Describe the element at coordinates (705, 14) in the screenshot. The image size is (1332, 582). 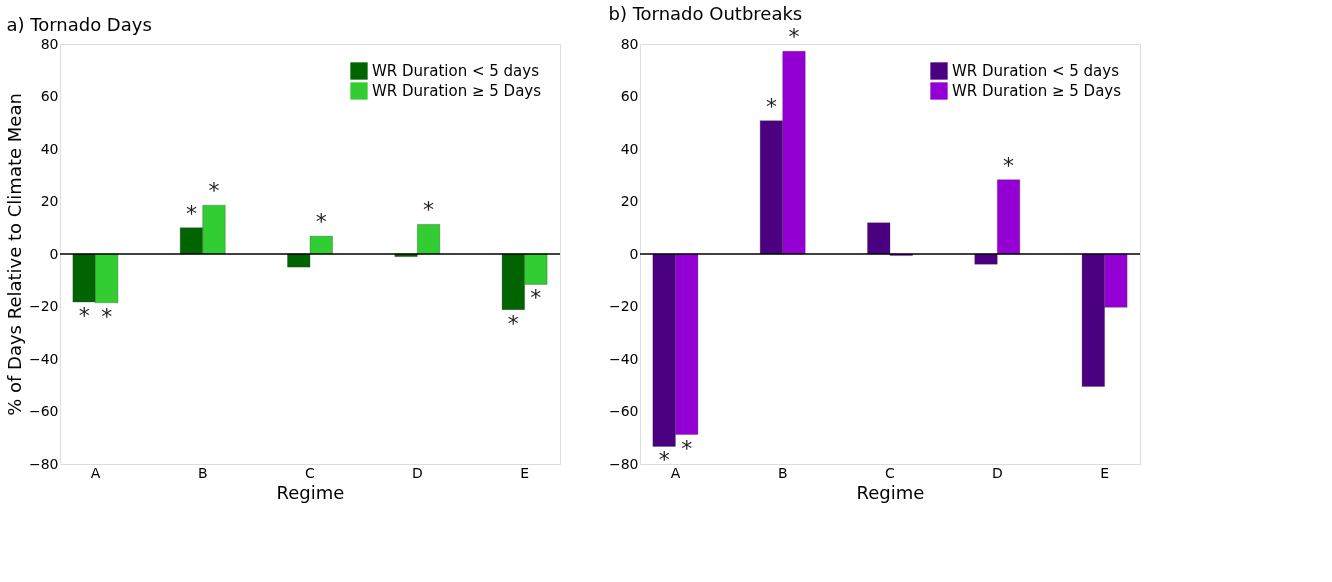
I see `chart-title: b) Tornado Outbreaks` at that location.